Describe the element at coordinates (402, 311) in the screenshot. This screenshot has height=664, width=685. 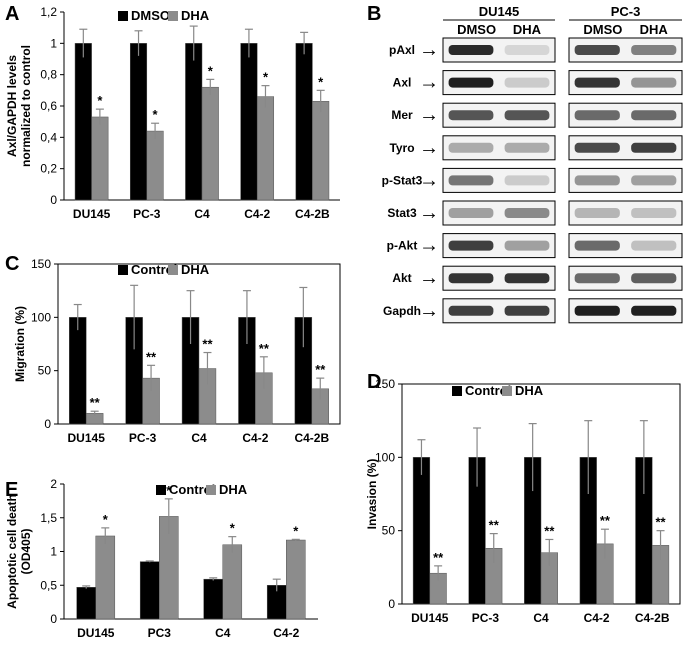
I see `blot-row-label: Gapdh` at that location.